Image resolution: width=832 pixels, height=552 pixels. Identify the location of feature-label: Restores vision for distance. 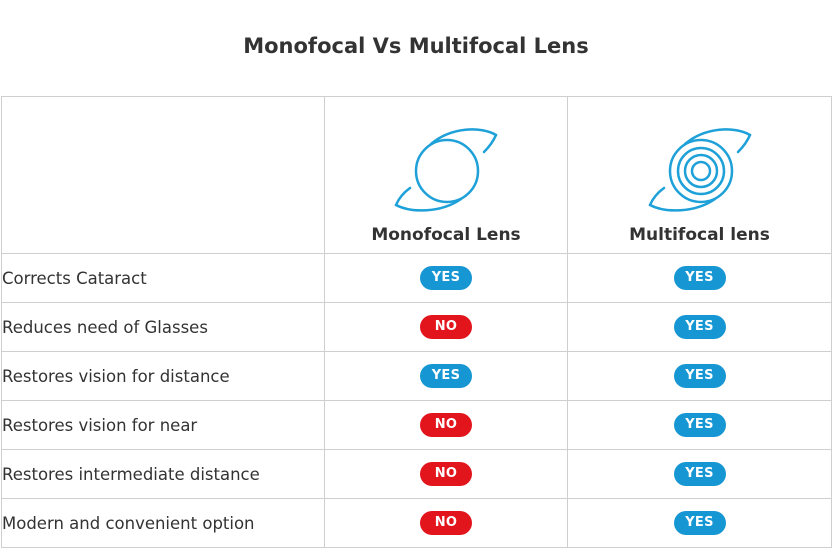
(163, 376).